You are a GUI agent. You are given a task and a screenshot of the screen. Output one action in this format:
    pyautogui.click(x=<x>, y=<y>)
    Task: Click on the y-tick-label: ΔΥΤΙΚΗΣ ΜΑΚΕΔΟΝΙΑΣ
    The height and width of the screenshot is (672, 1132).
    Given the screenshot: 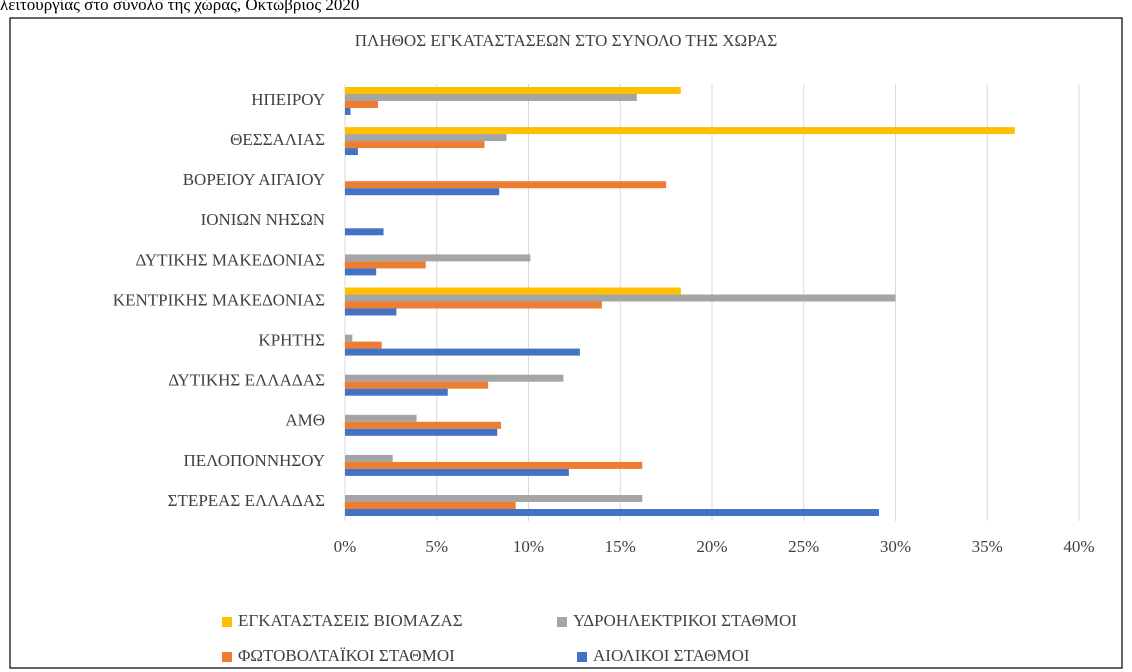 What is the action you would take?
    pyautogui.click(x=231, y=259)
    